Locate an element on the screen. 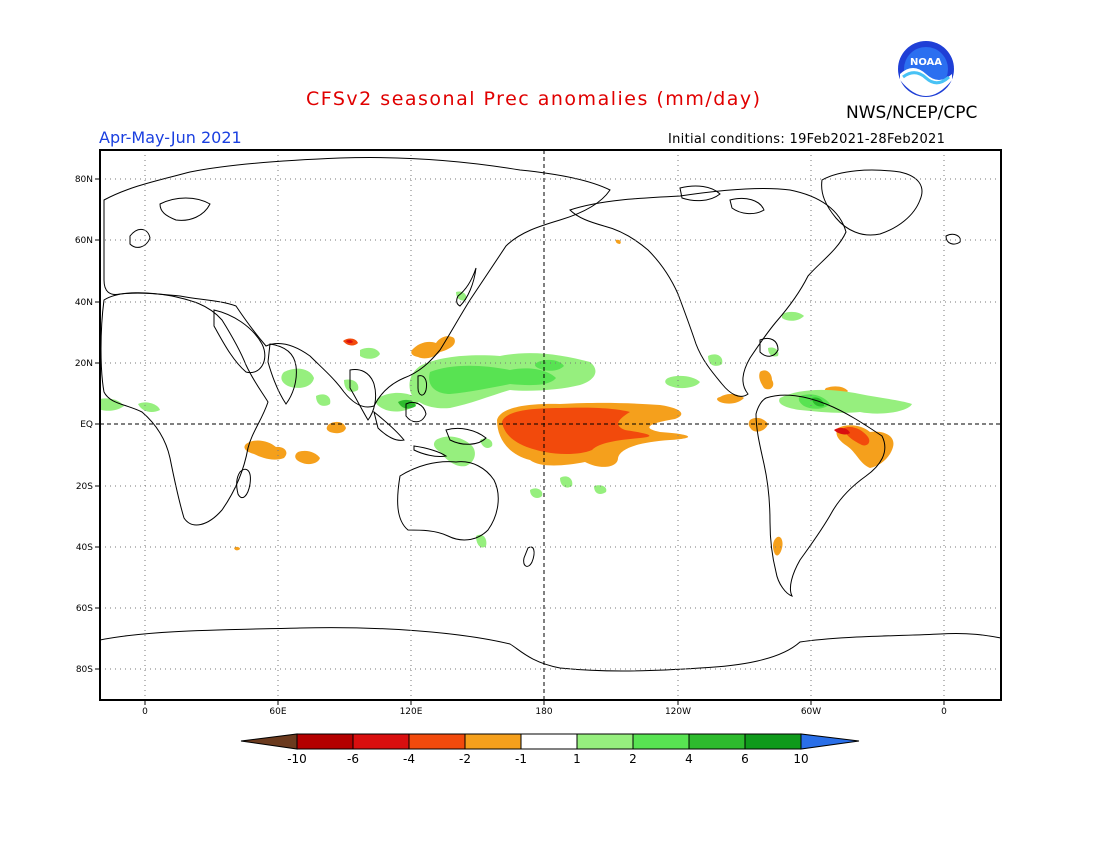  agency-label: NWS/NCEP/CPC is located at coordinates (912, 113).